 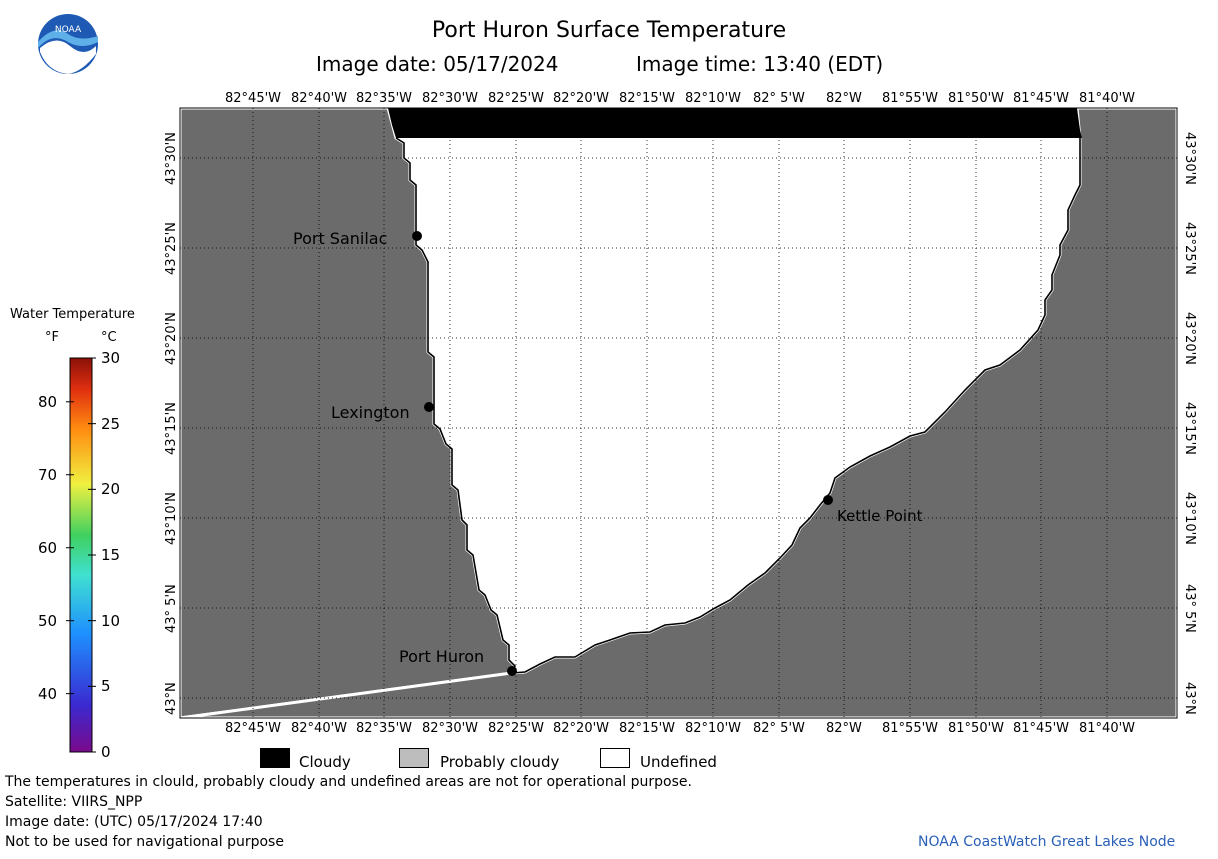 I want to click on fahrenheit-tick-label: 80, so click(x=48, y=401).